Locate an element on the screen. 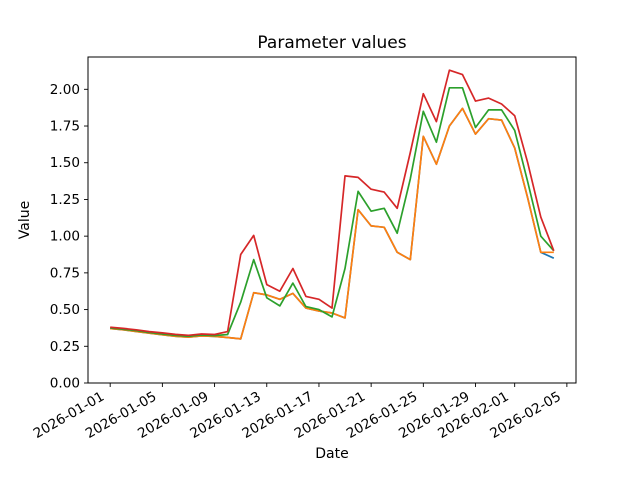 Image resolution: width=640 pixels, height=480 pixels. y-tick-label: 1.75 is located at coordinates (65, 127).